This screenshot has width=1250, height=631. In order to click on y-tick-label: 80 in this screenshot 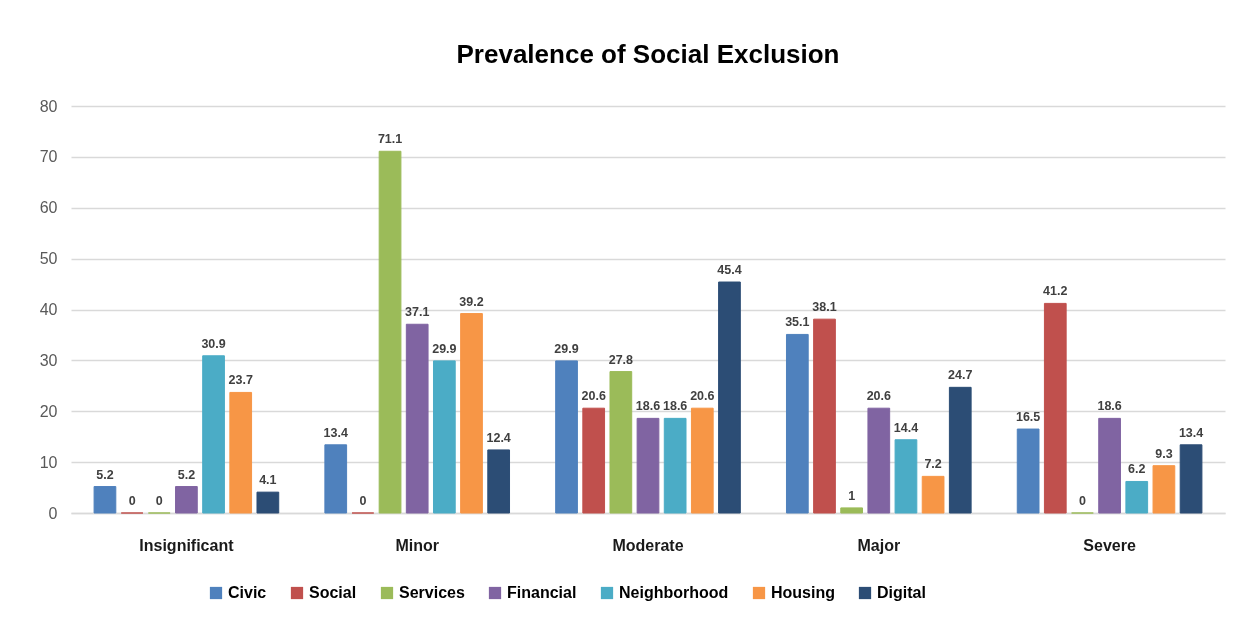, I will do `click(48, 106)`.